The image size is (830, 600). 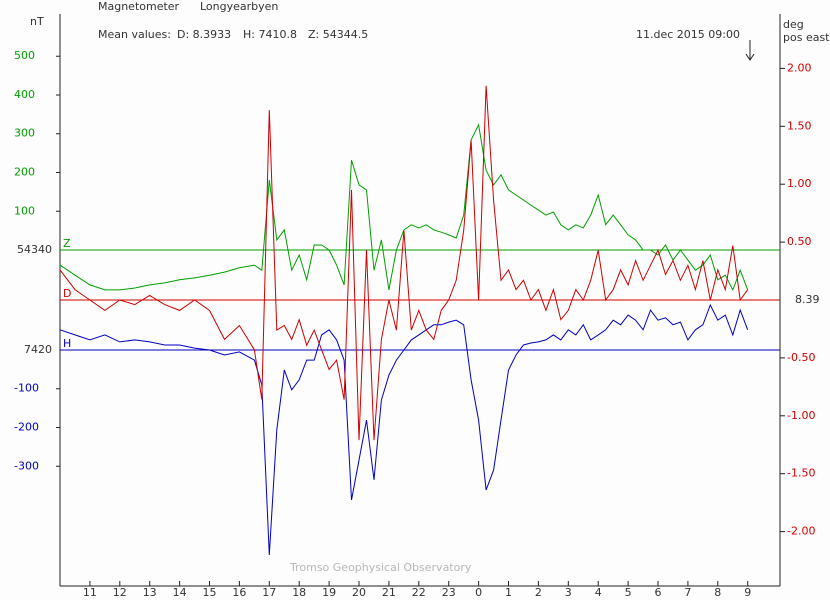 I want to click on y-tick-label: -200, so click(x=26, y=426).